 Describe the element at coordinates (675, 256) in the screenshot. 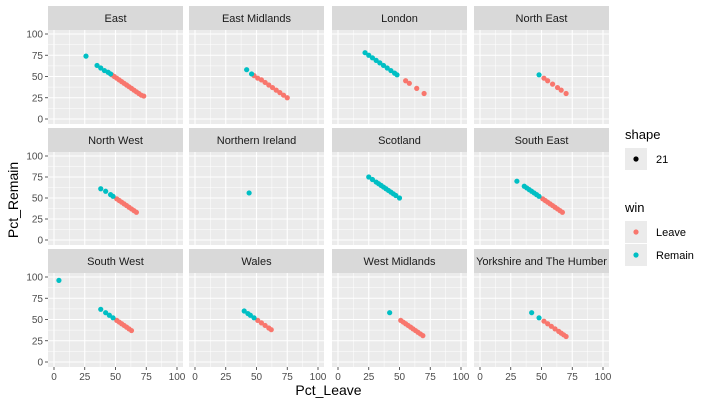

I see `legend-label-remain: Remain` at that location.